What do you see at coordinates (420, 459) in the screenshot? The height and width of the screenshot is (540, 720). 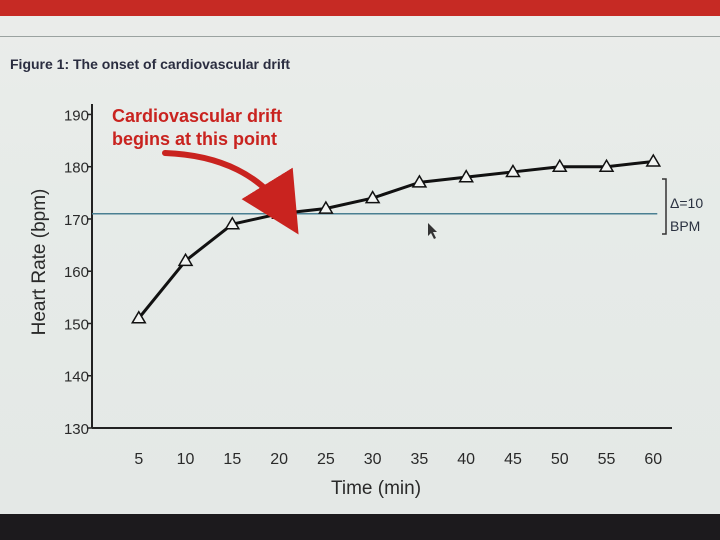 I see `x-tick-label: 35` at bounding box center [420, 459].